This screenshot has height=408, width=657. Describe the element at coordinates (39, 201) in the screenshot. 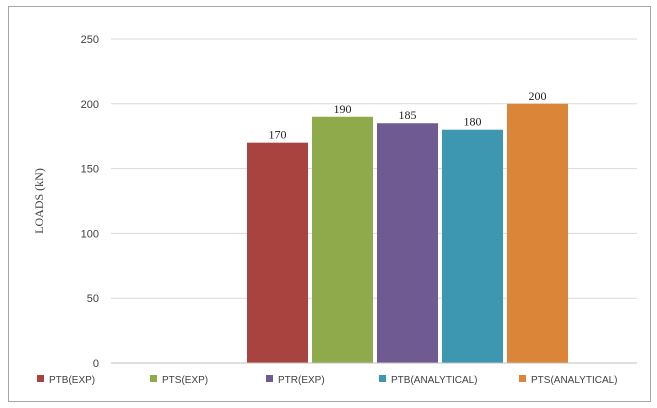

I see `y-axis-label: LOADS (kN)` at that location.